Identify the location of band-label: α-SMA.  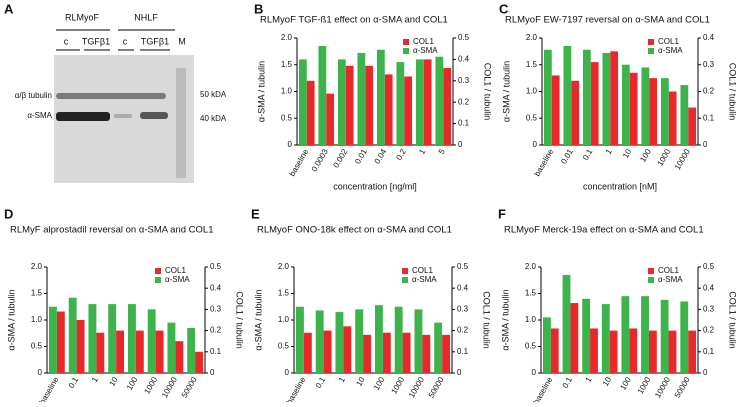
(39, 115).